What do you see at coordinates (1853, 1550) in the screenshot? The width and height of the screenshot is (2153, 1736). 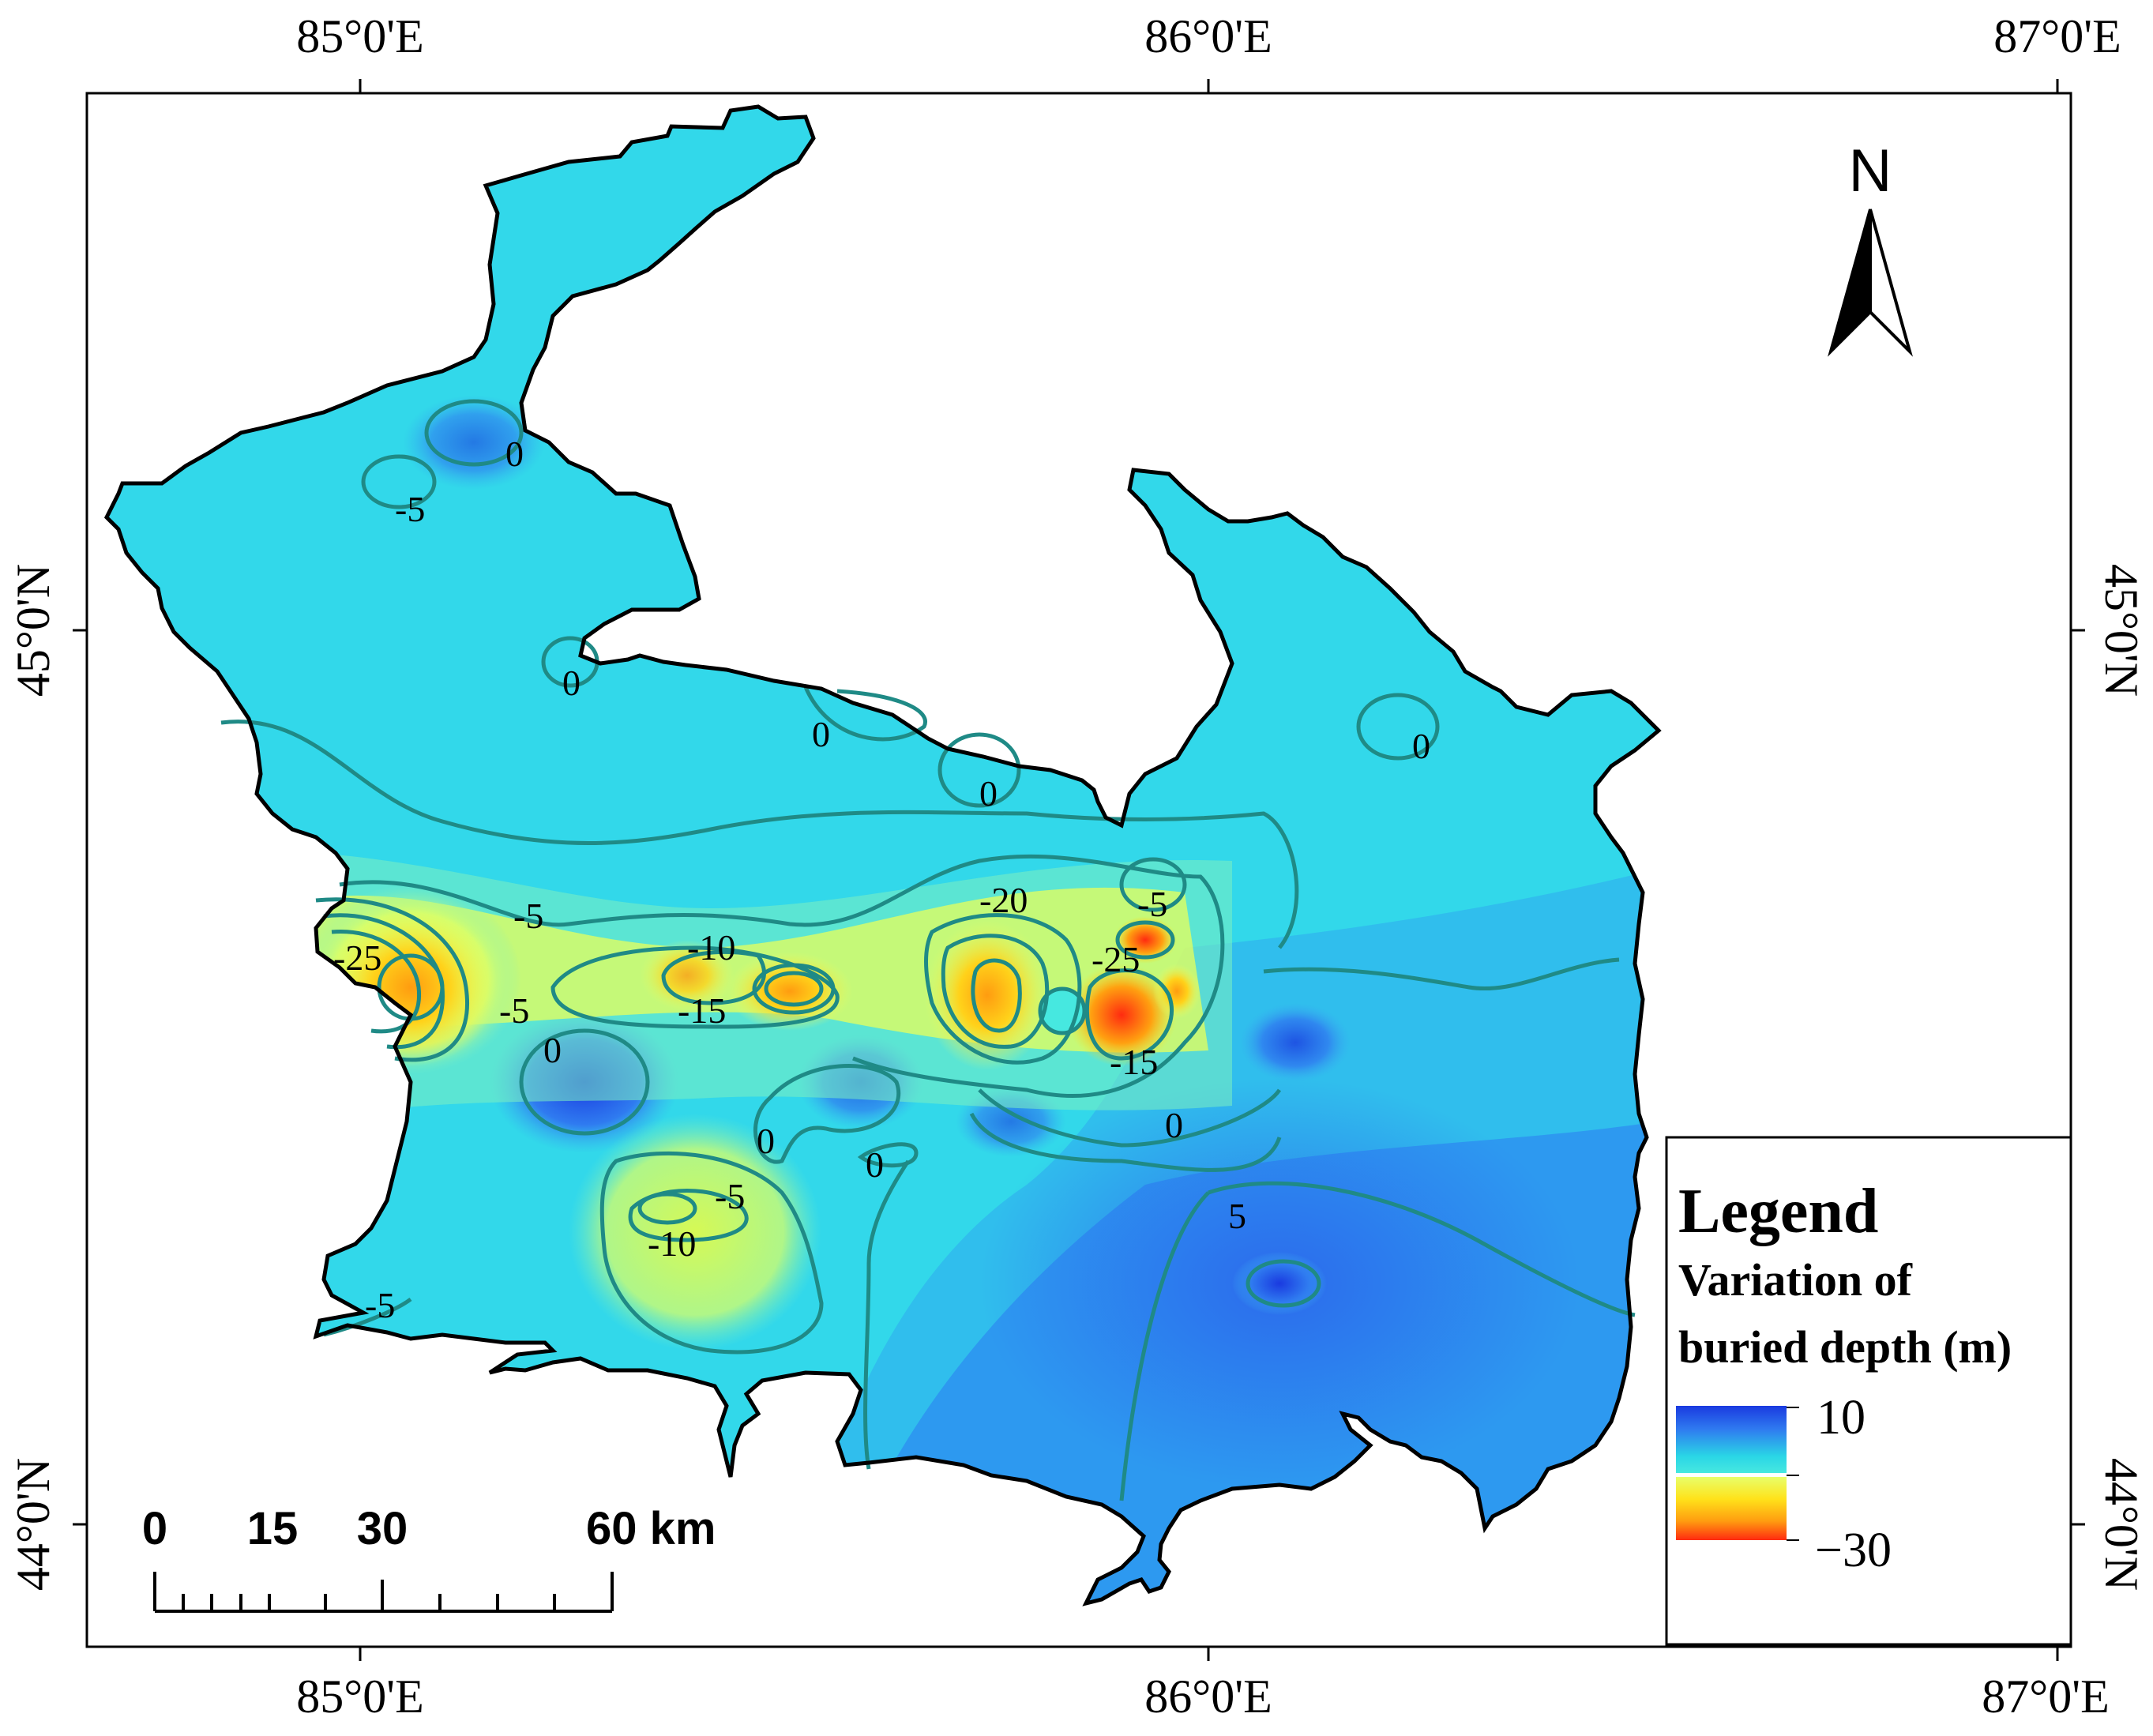 I see `legend-min-value: −30` at bounding box center [1853, 1550].